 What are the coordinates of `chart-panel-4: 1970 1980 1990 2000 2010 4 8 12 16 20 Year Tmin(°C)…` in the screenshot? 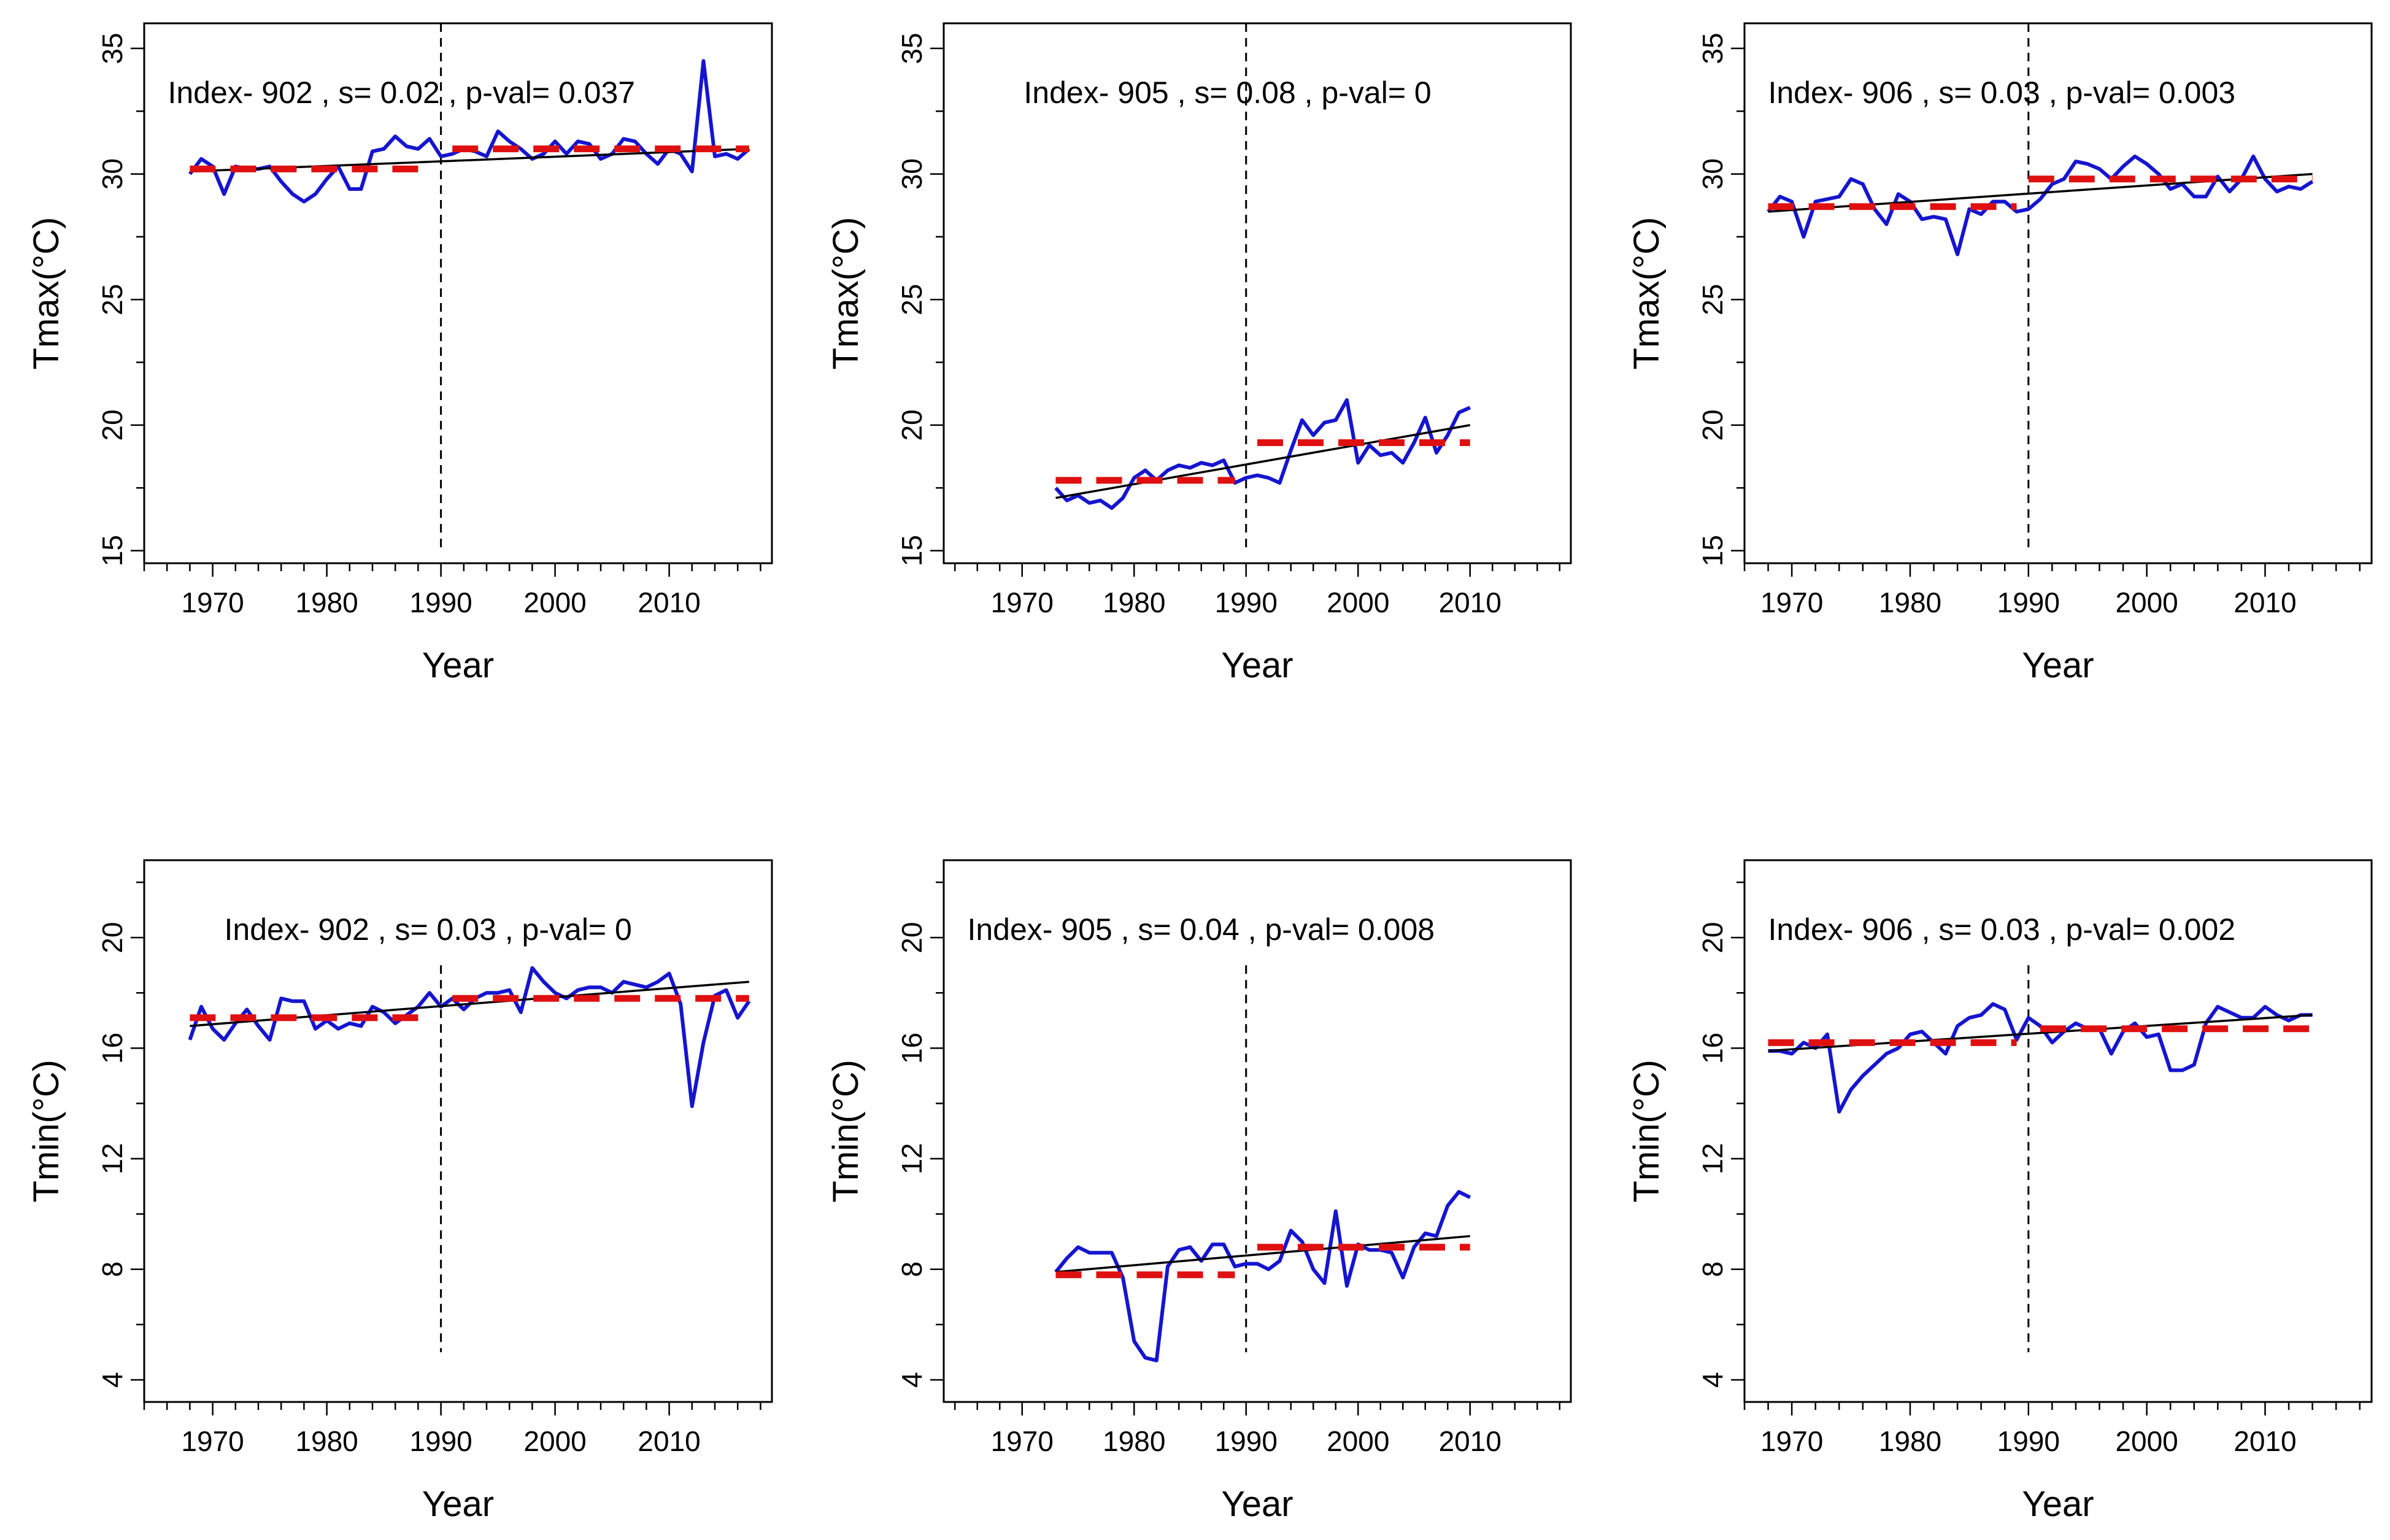 It's located at (399, 1191).